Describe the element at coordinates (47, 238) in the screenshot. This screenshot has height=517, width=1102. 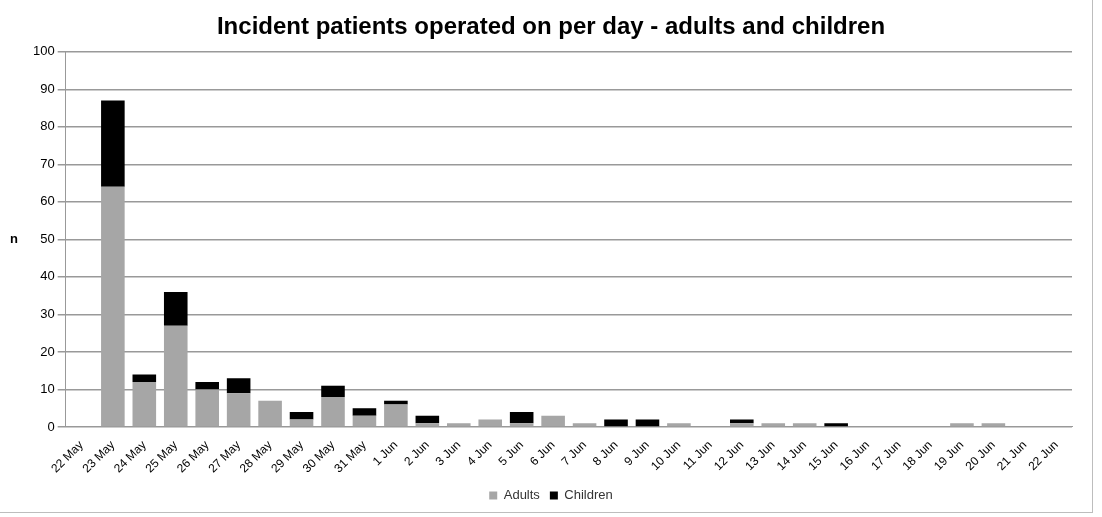
I see `y-tick-label: 50` at that location.